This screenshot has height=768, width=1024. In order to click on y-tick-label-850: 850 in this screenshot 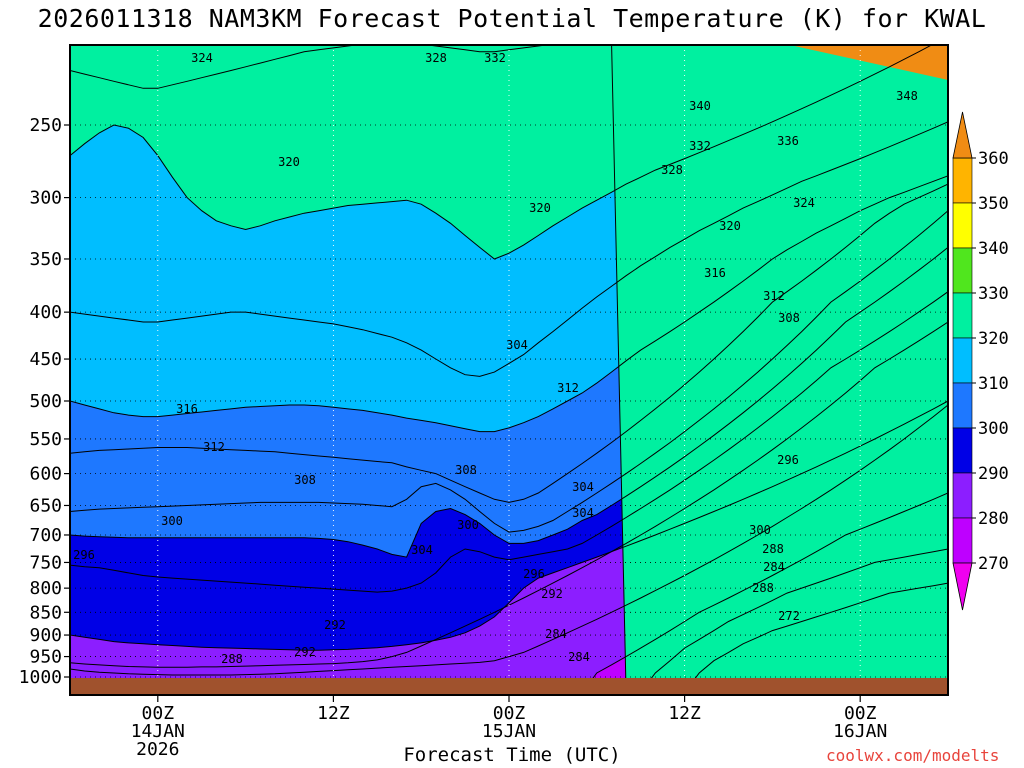, I will do `click(45, 612)`.